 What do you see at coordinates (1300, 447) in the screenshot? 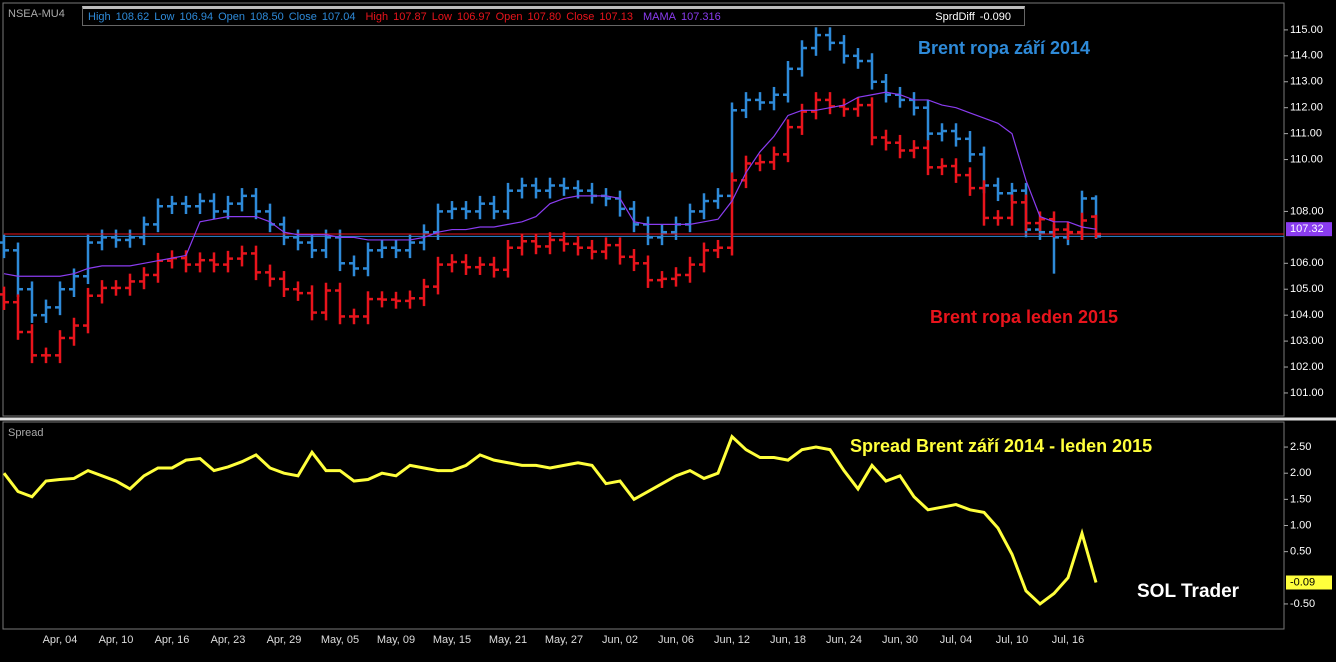
I see `y-tick-label: 2.50` at bounding box center [1300, 447].